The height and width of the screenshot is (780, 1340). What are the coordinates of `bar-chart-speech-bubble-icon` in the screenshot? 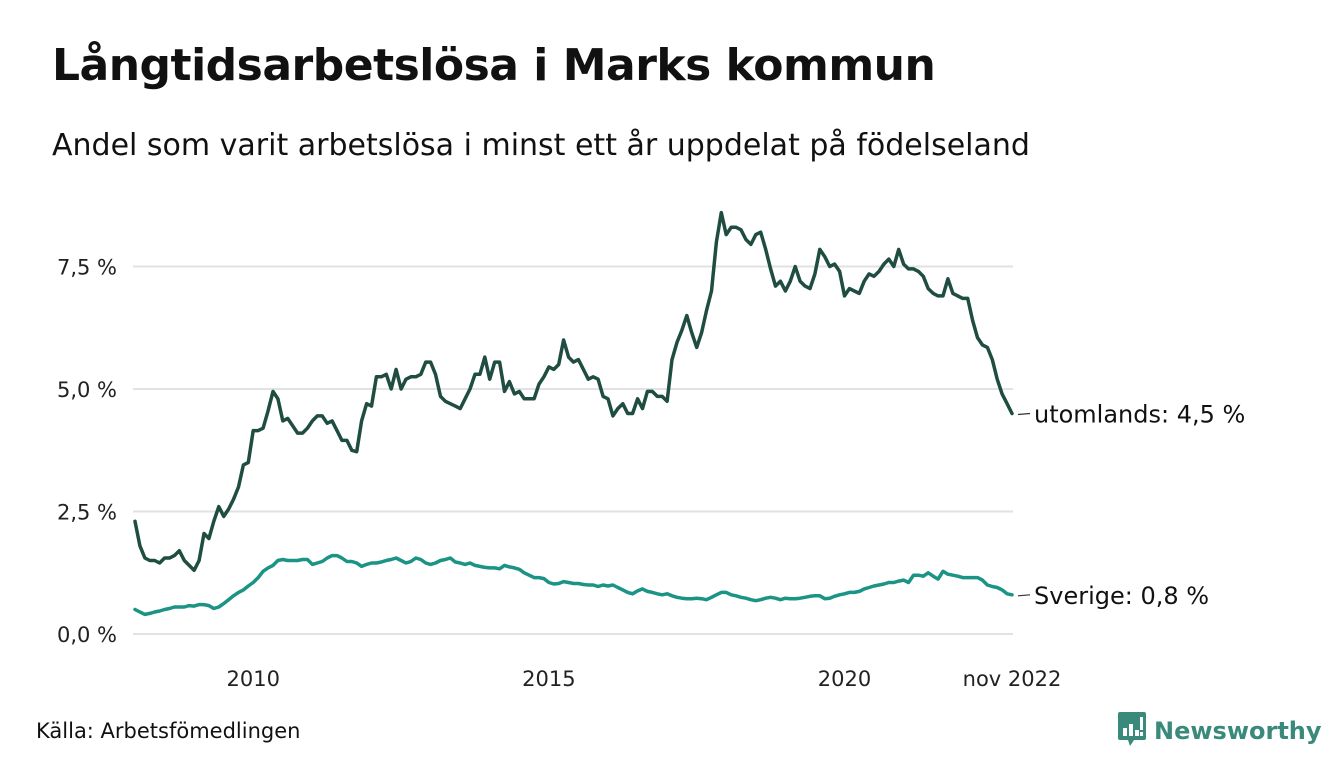 It's located at (1132, 731).